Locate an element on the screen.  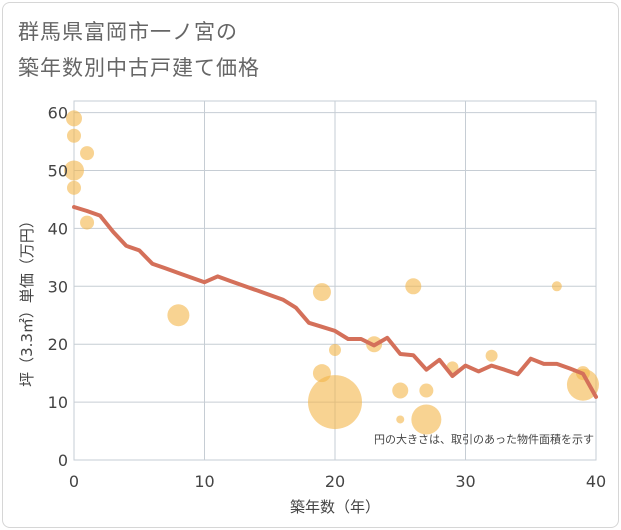
y-tick-label-50: 50 is located at coordinates (58, 170).